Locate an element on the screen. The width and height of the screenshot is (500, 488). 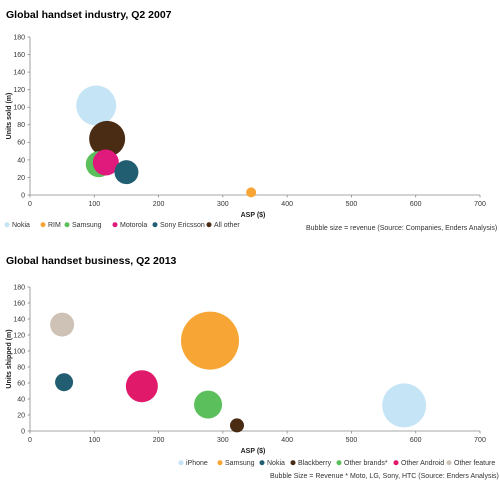
legend-label-motorola: Motorola is located at coordinates (133, 225).